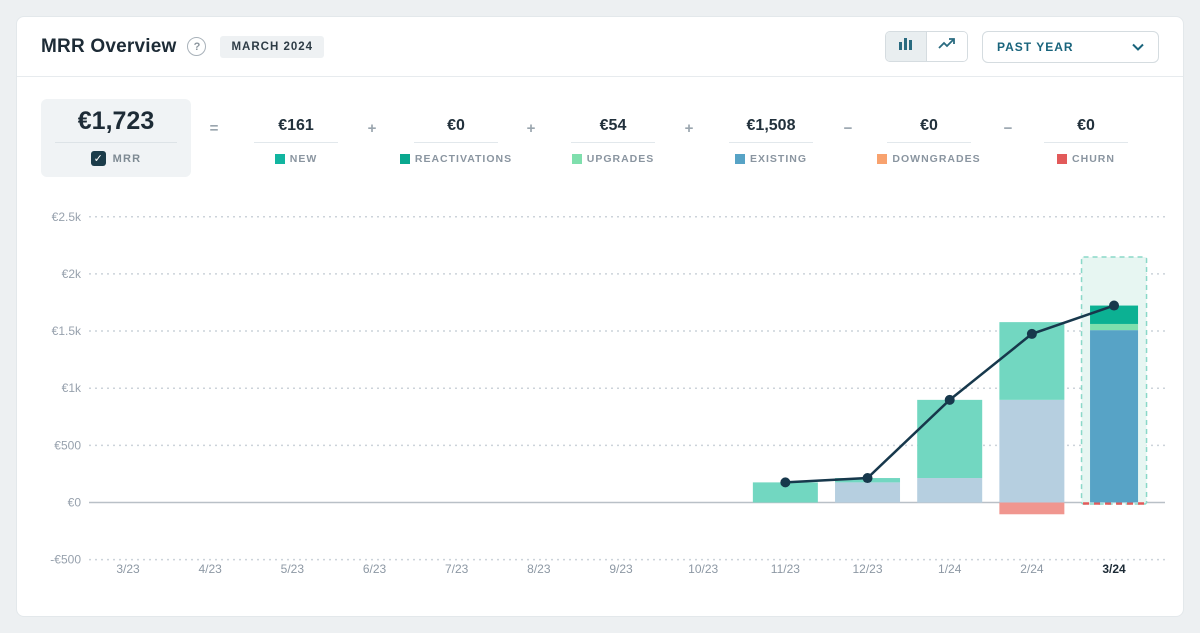  I want to click on mrr-total-value: €1,723, so click(116, 121).